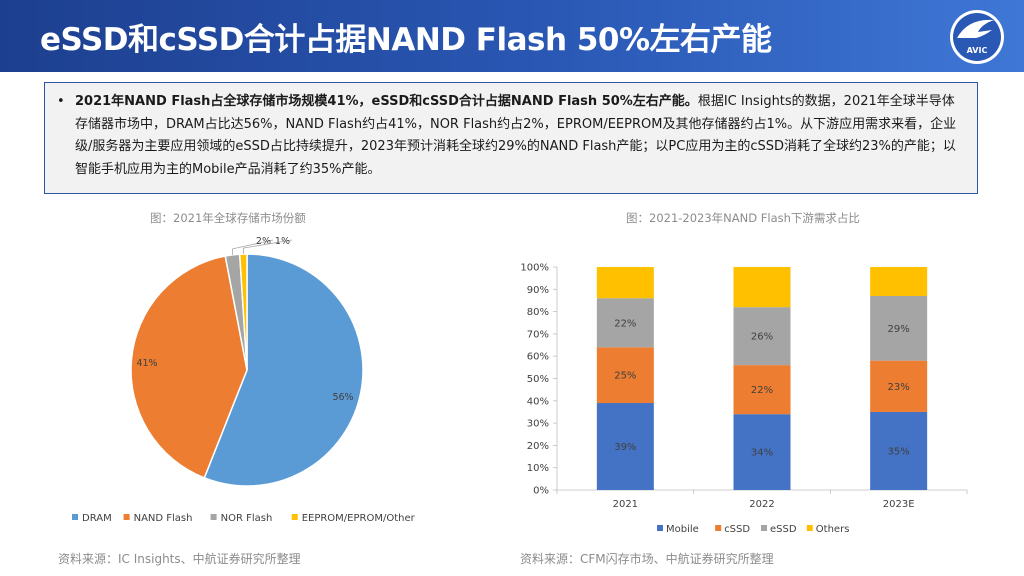  Describe the element at coordinates (538, 401) in the screenshot. I see `y-tick-label: 40%` at that location.